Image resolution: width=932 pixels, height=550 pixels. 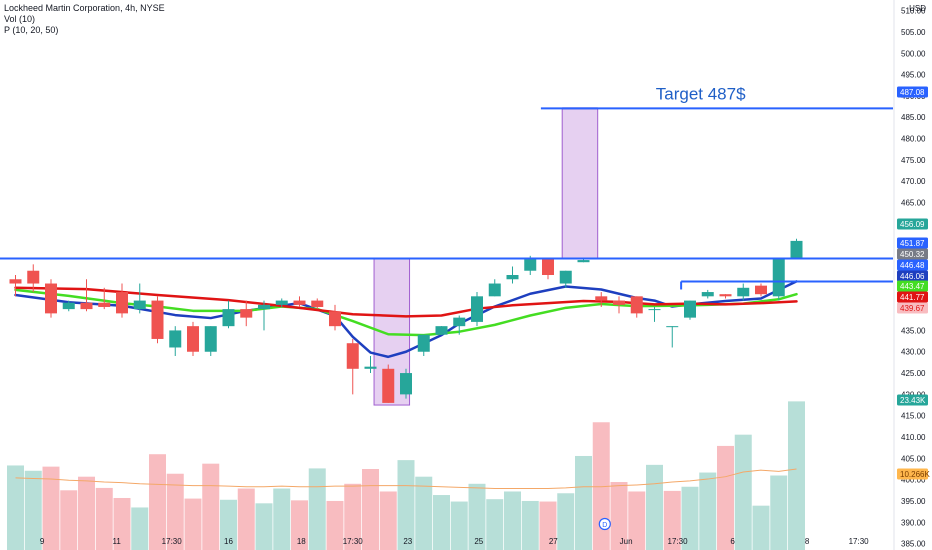 What do you see at coordinates (913, 373) in the screenshot?
I see `price-tick-label: 425.00` at bounding box center [913, 373].